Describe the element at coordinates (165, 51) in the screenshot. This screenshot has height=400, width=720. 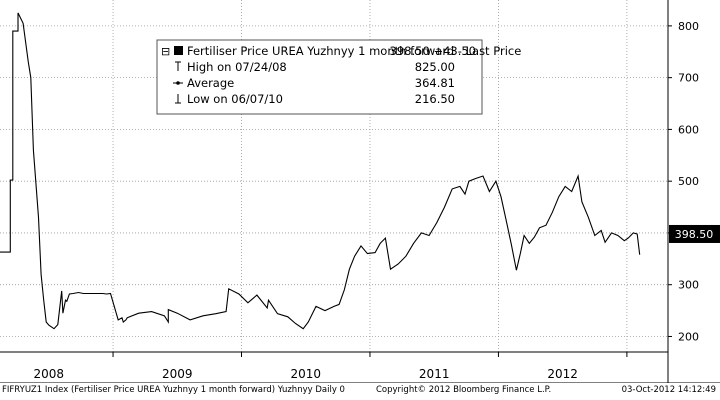
I see `legend-collapse-icon: ⊟` at that location.